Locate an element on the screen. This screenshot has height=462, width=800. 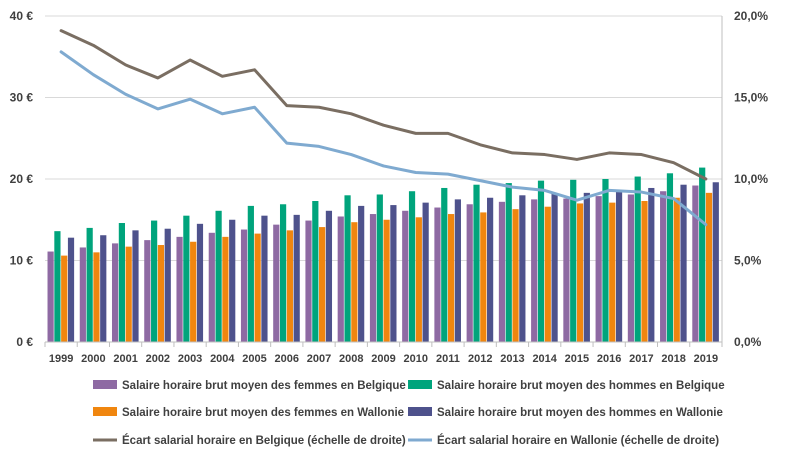
x-tick-label: 2008 is located at coordinates (351, 359).